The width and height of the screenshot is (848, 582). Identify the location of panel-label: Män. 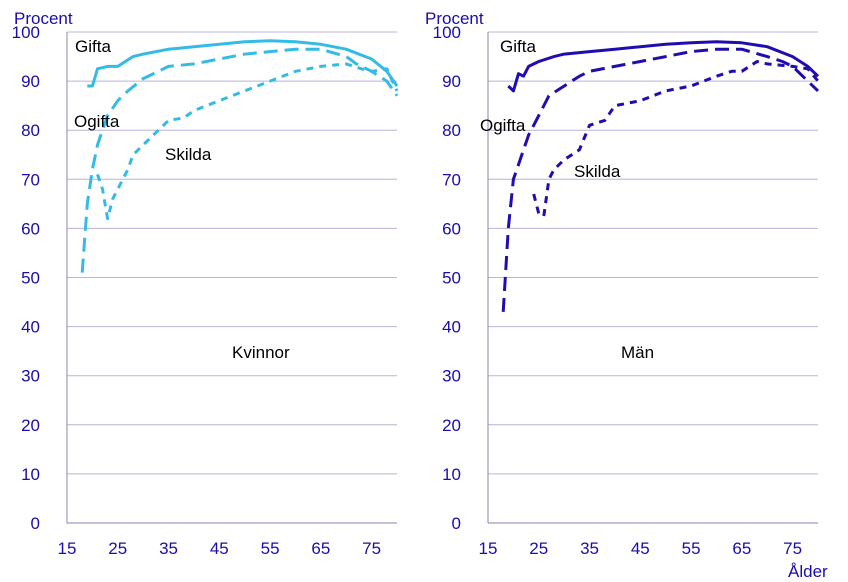
(637, 352).